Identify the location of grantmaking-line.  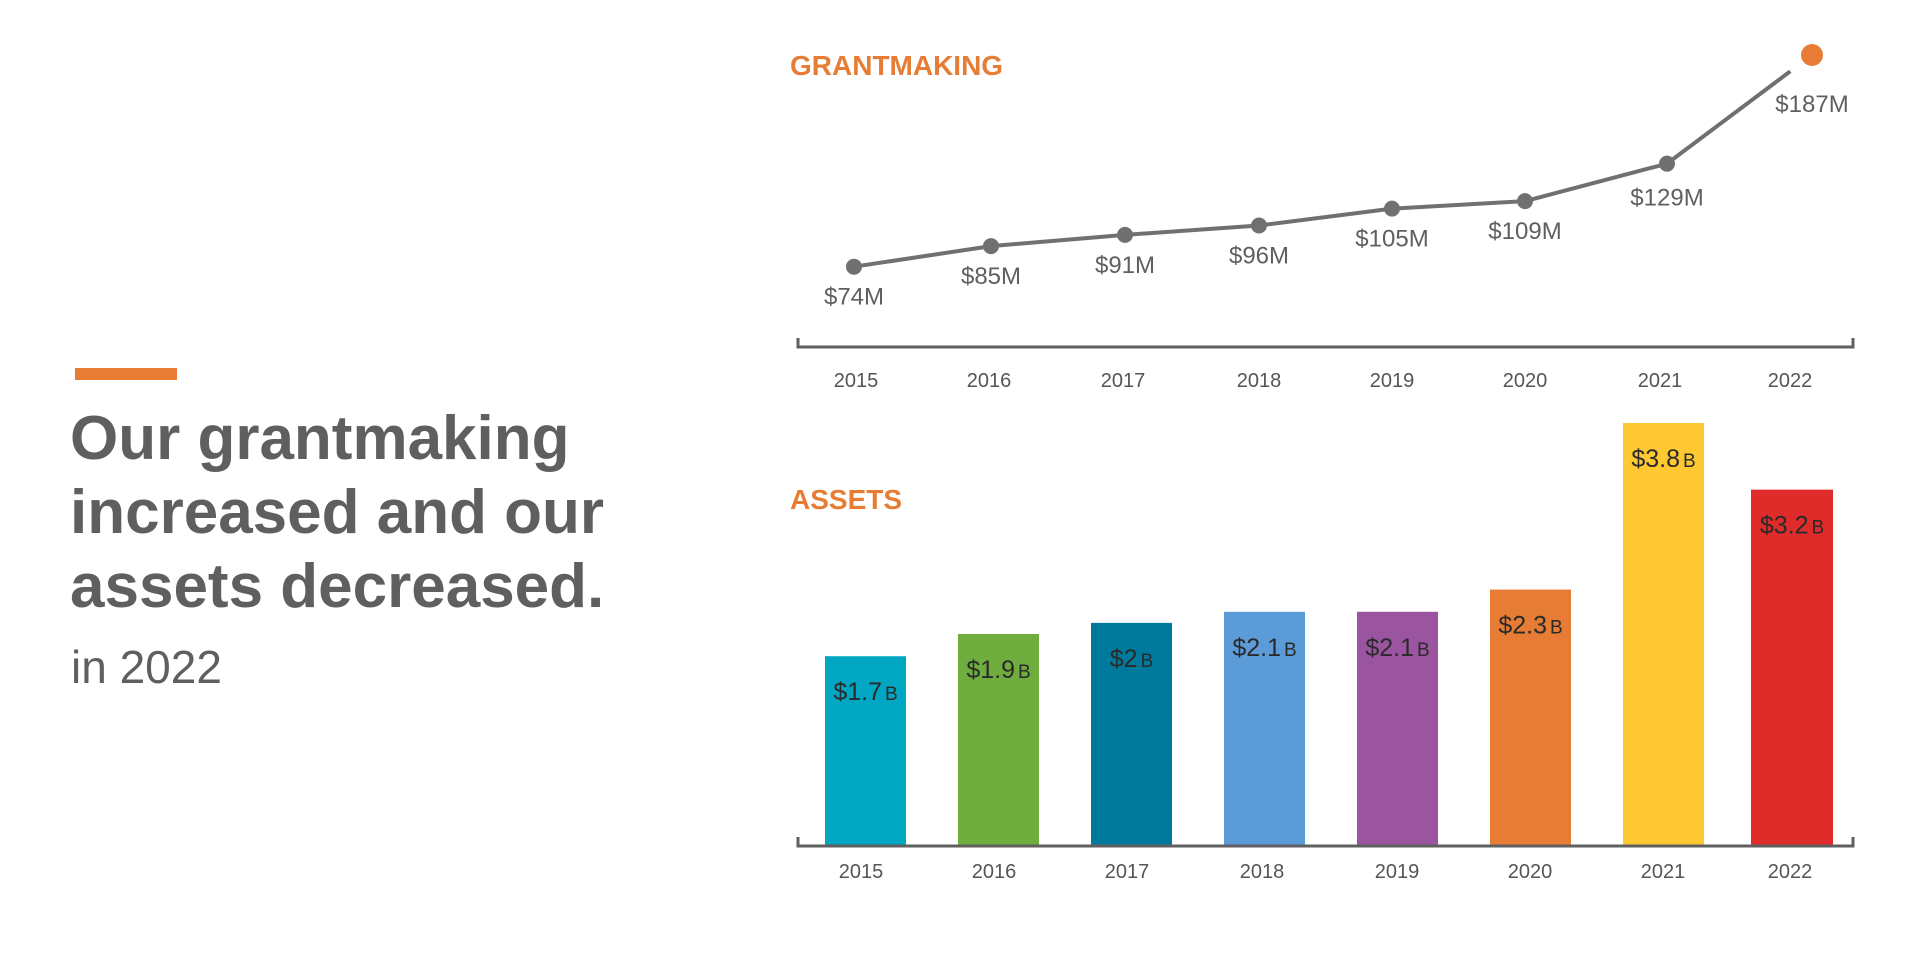
(1322, 169).